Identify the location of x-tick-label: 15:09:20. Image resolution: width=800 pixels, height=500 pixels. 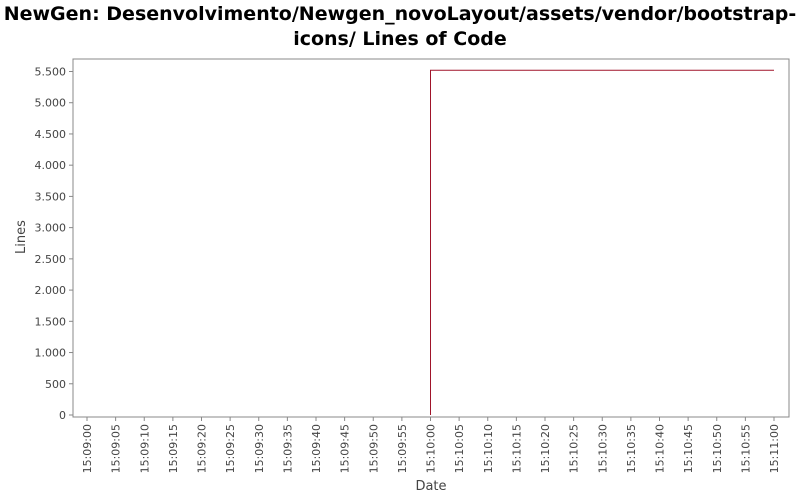
(202, 448).